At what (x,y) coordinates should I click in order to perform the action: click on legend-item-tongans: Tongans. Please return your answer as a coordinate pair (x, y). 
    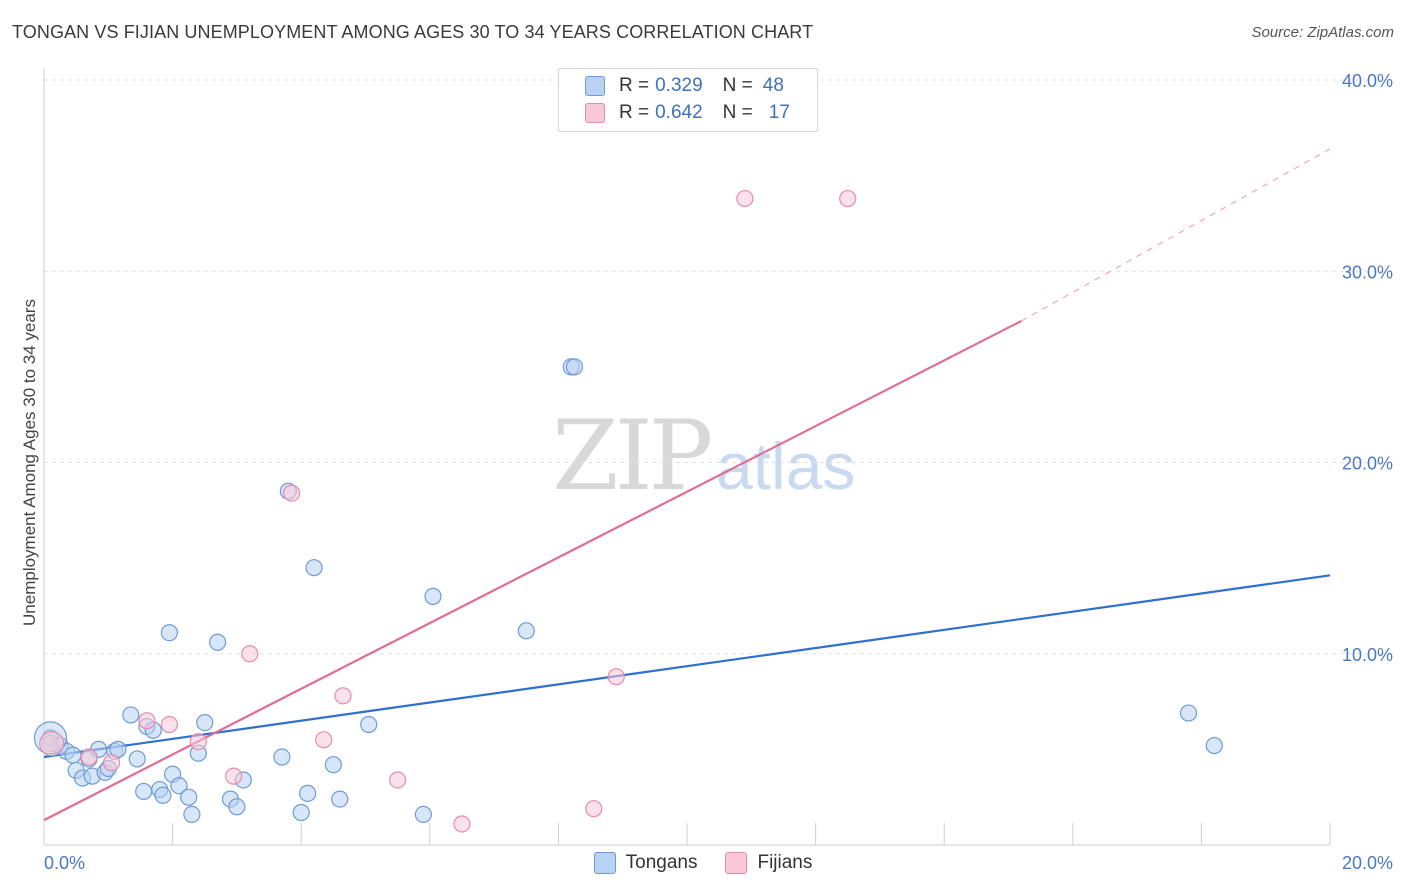
    Looking at the image, I should click on (645, 863).